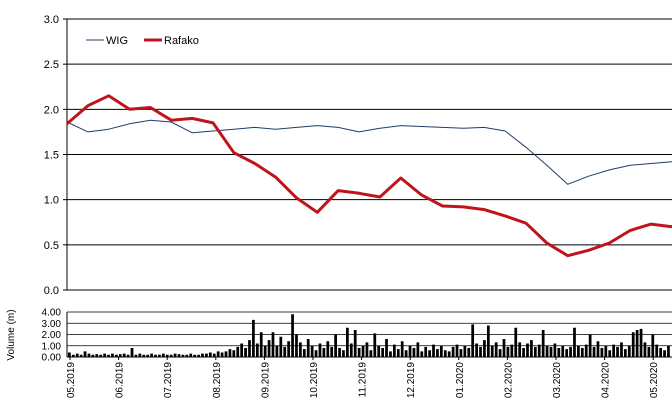  What do you see at coordinates (51, 291) in the screenshot?
I see `main-y-tick-label: 0.0` at bounding box center [51, 291].